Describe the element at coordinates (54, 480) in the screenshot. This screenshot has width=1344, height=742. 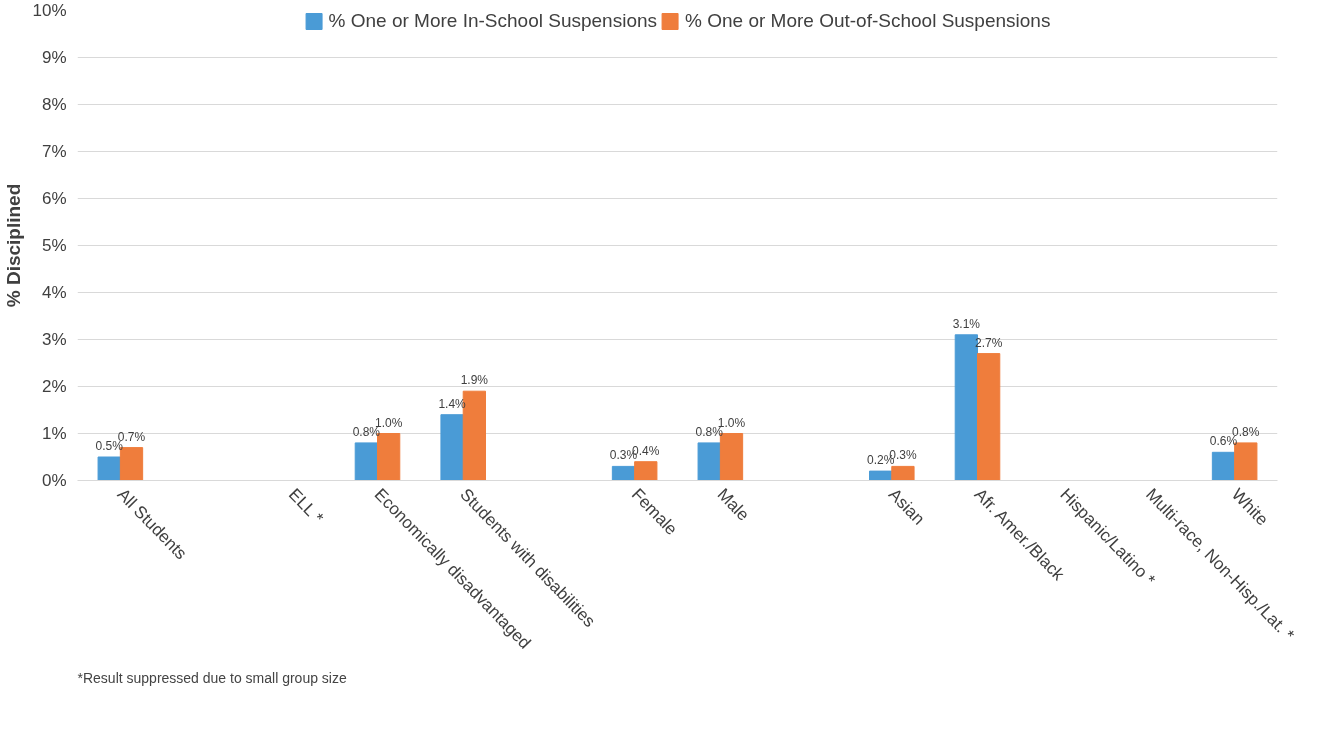
I see `y-tick-label: 0%` at that location.